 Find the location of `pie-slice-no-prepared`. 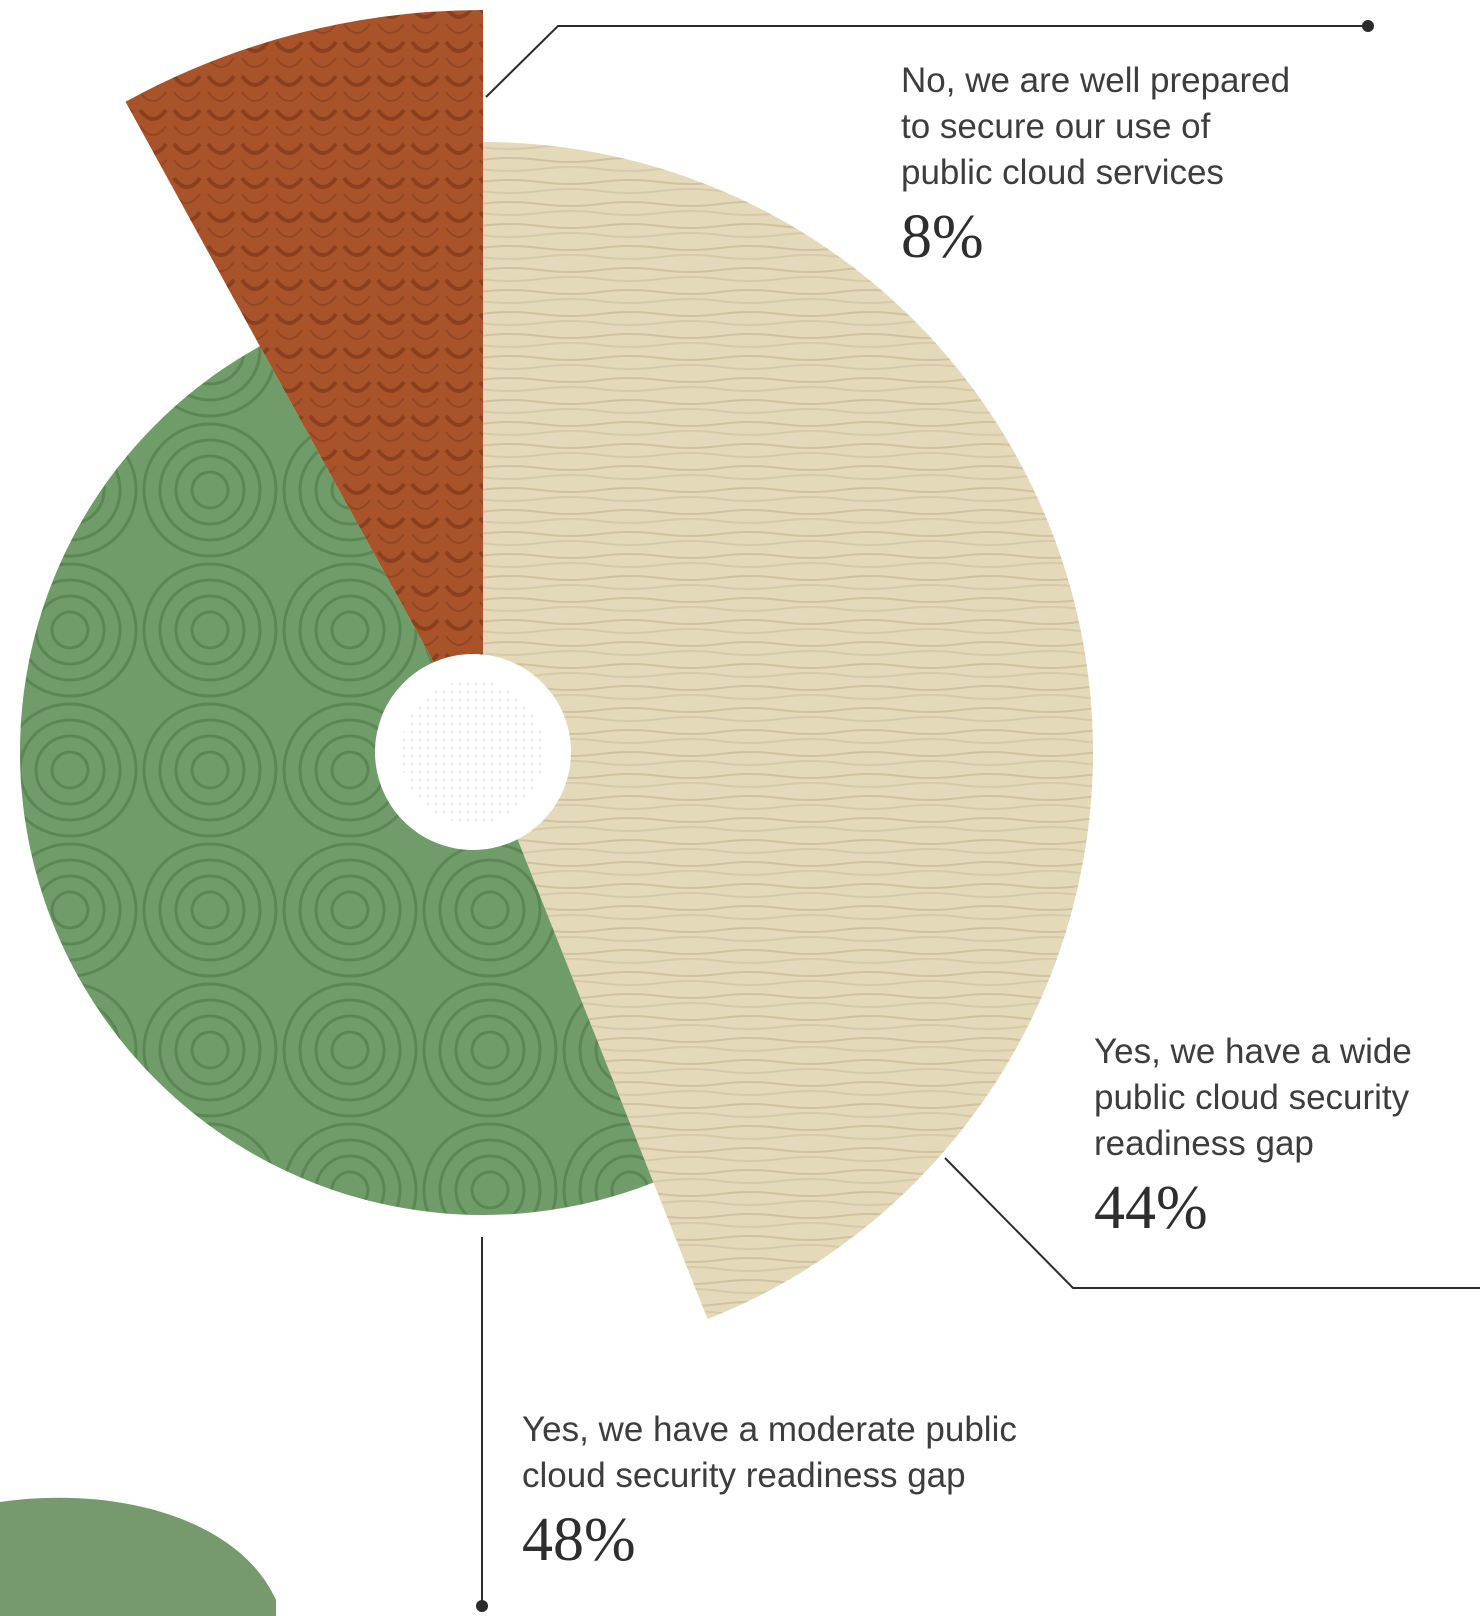

pie-slice-no-prepared is located at coordinates (304, 381).